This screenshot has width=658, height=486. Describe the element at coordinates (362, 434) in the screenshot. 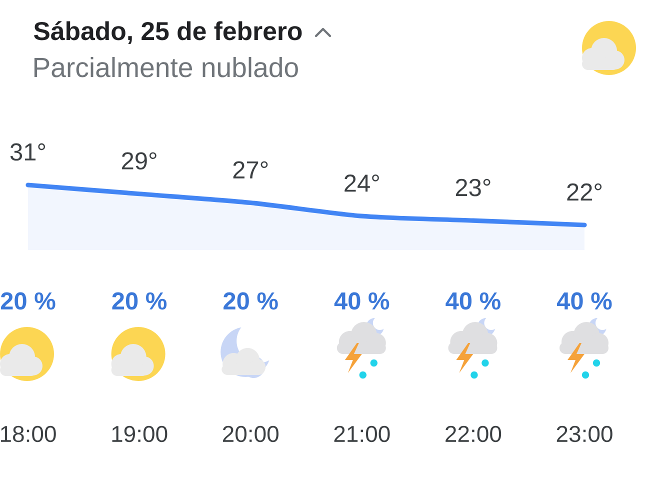

I see `x-tick-label: 21:00` at that location.